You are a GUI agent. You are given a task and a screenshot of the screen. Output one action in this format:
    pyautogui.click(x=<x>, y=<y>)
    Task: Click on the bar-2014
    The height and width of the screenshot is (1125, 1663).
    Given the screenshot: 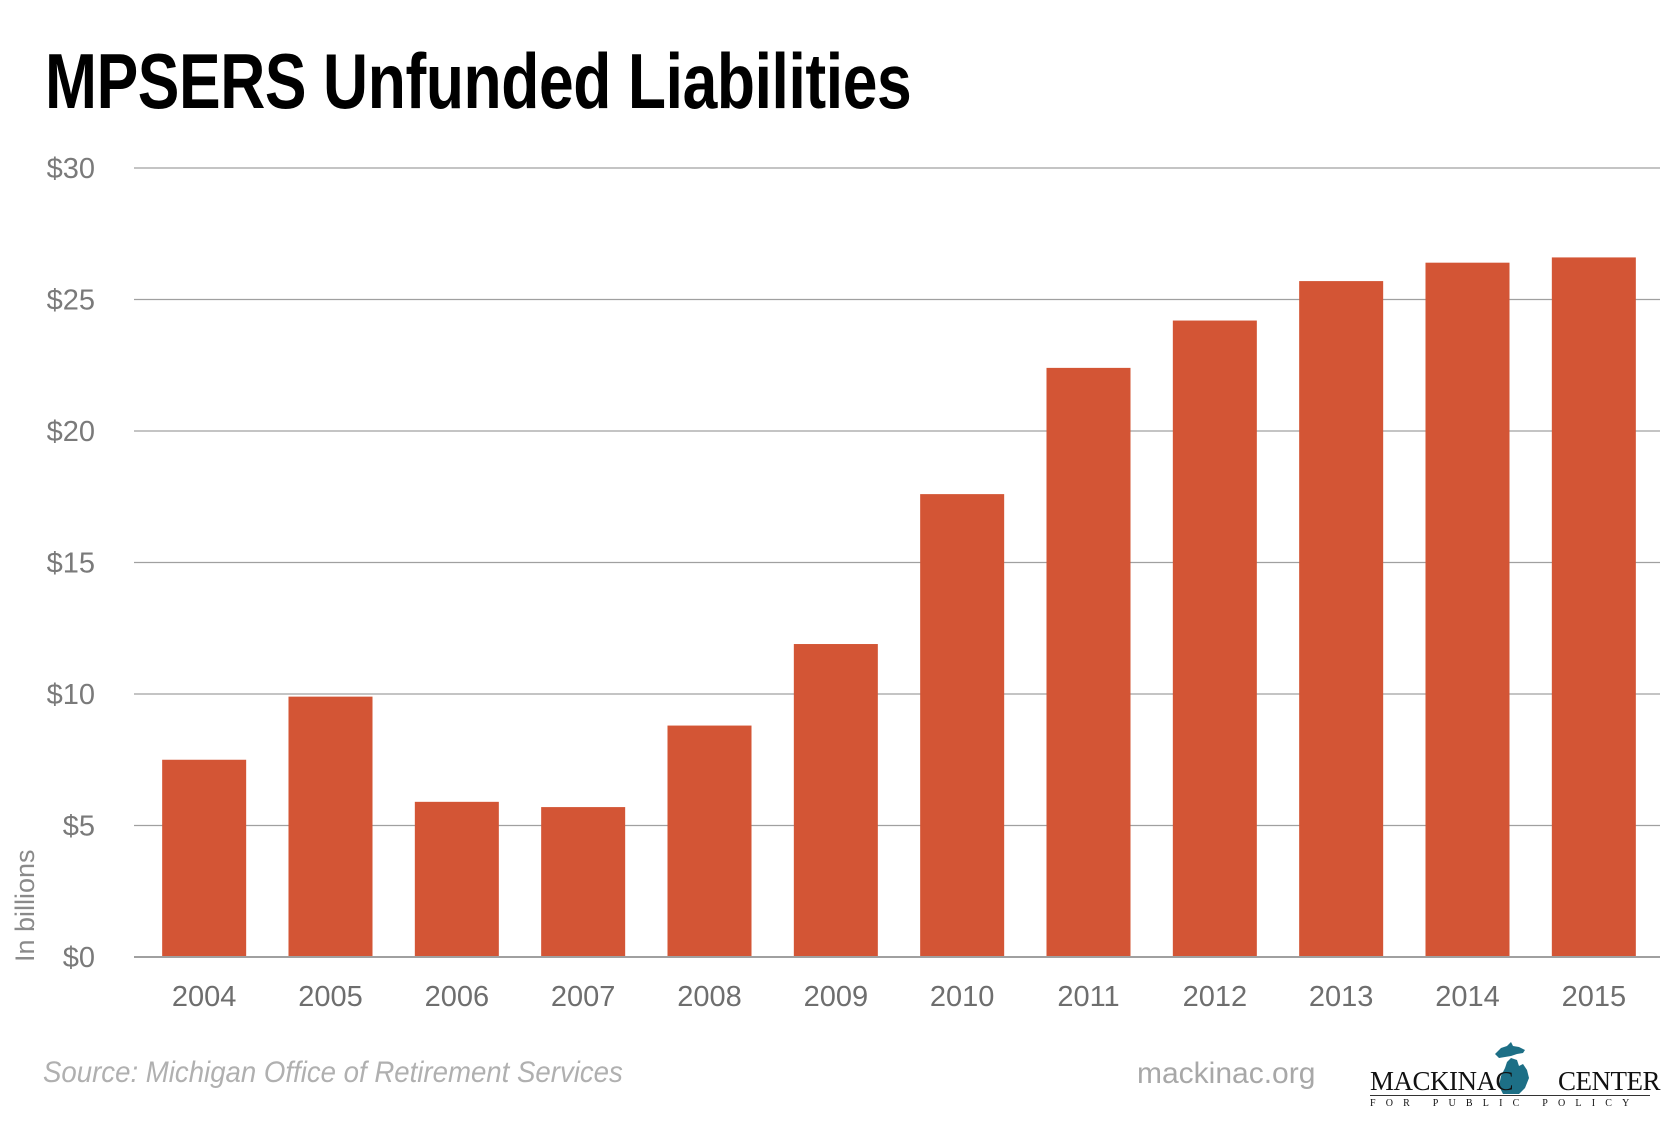 What is the action you would take?
    pyautogui.click(x=1467, y=609)
    